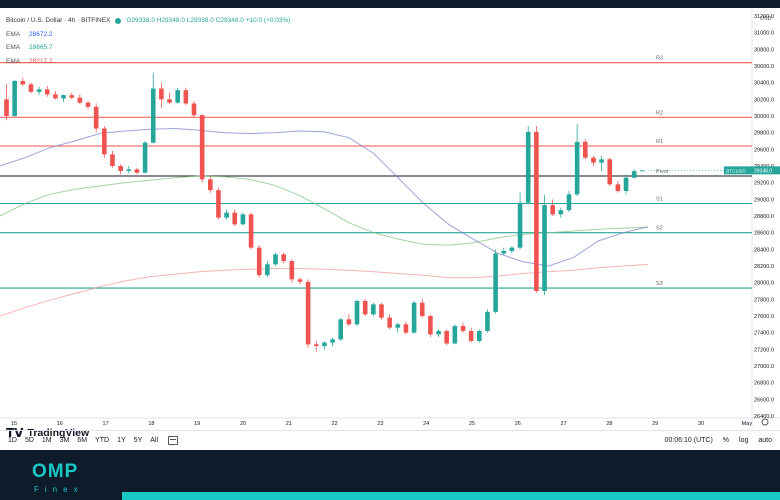 The width and height of the screenshot is (780, 500). Describe the element at coordinates (688, 440) in the screenshot. I see `utc-clock: 00:06:10 (UTC)` at that location.